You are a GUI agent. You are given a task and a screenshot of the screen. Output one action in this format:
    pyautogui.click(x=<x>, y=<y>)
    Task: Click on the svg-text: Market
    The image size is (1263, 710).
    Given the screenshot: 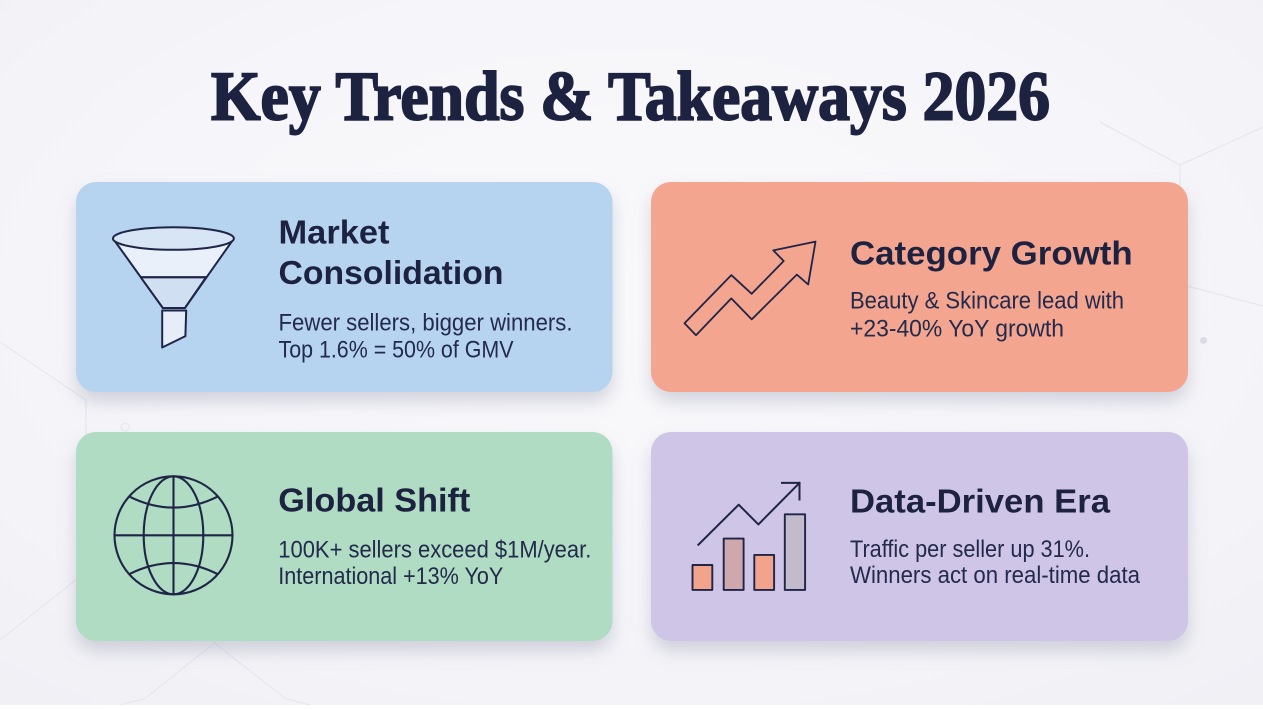 What is the action you would take?
    pyautogui.click(x=334, y=233)
    